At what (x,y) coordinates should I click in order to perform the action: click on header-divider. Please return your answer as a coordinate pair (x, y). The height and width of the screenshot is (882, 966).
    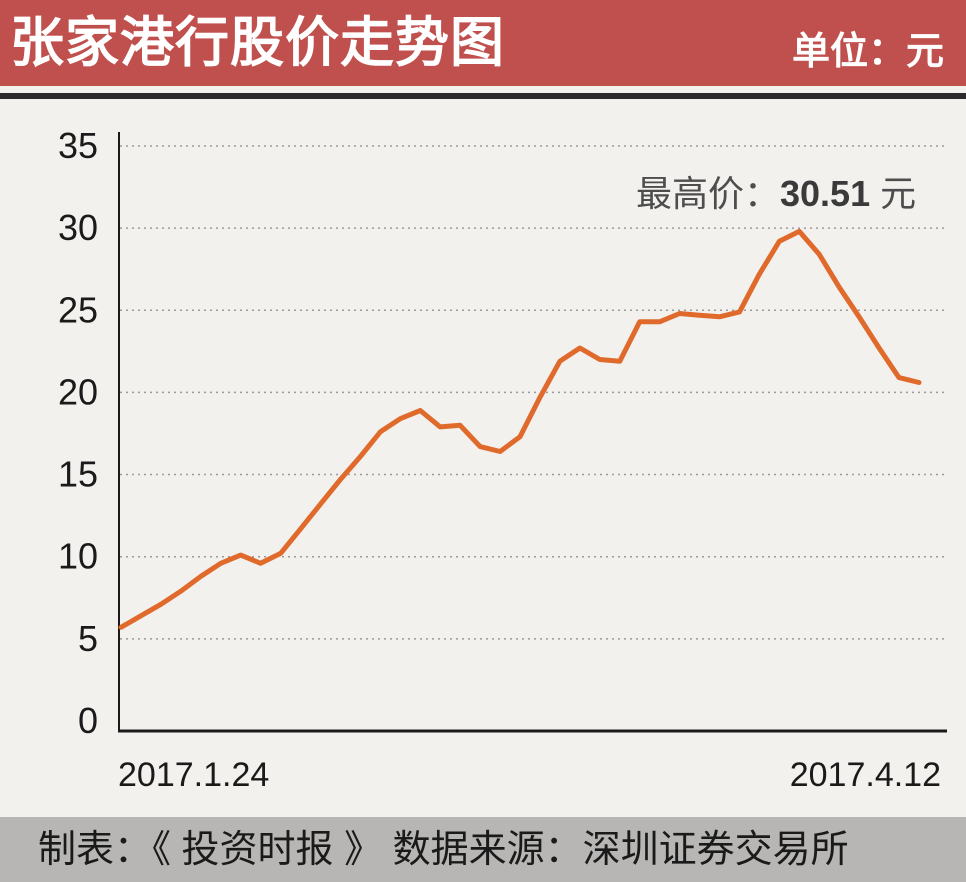
    Looking at the image, I should click on (483, 96).